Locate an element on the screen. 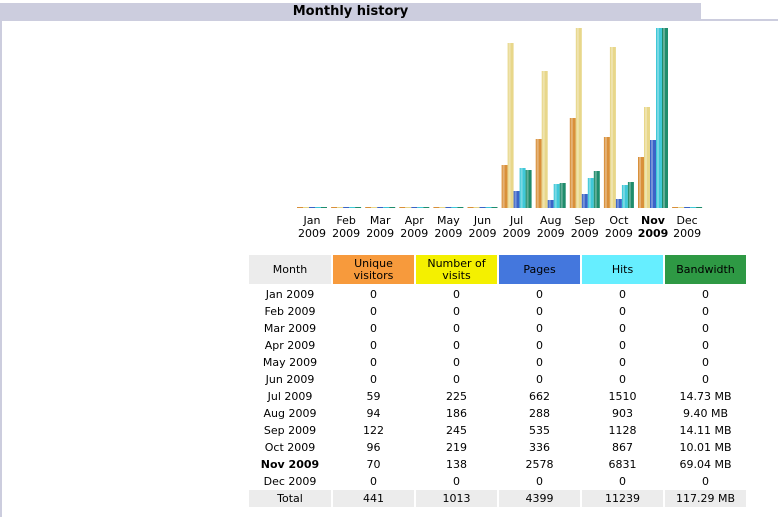 Image resolution: width=778 pixels, height=517 pixels. cell-number-of-visits: 219 is located at coordinates (456, 447).